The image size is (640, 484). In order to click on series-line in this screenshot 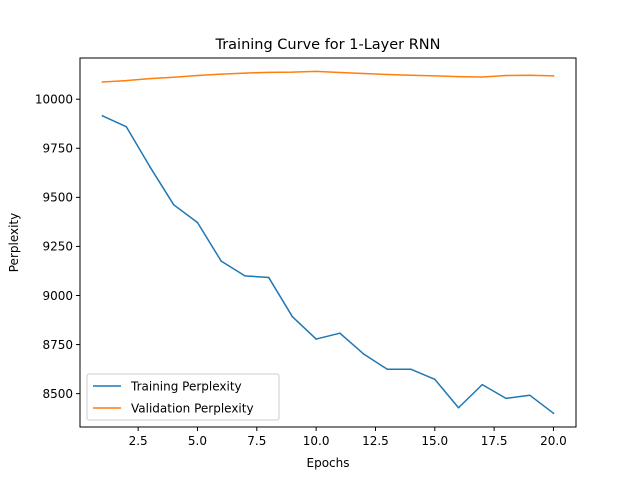, I will do `click(328, 76)`.